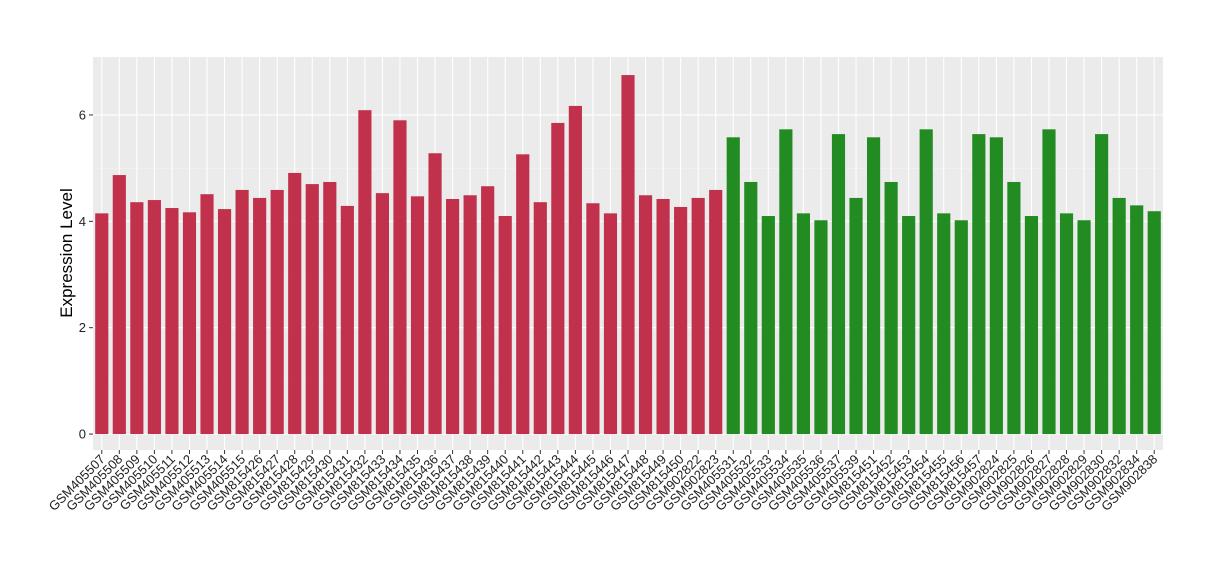 The width and height of the screenshot is (1220, 580). What do you see at coordinates (82, 114) in the screenshot?
I see `y-tick-label: 6` at bounding box center [82, 114].